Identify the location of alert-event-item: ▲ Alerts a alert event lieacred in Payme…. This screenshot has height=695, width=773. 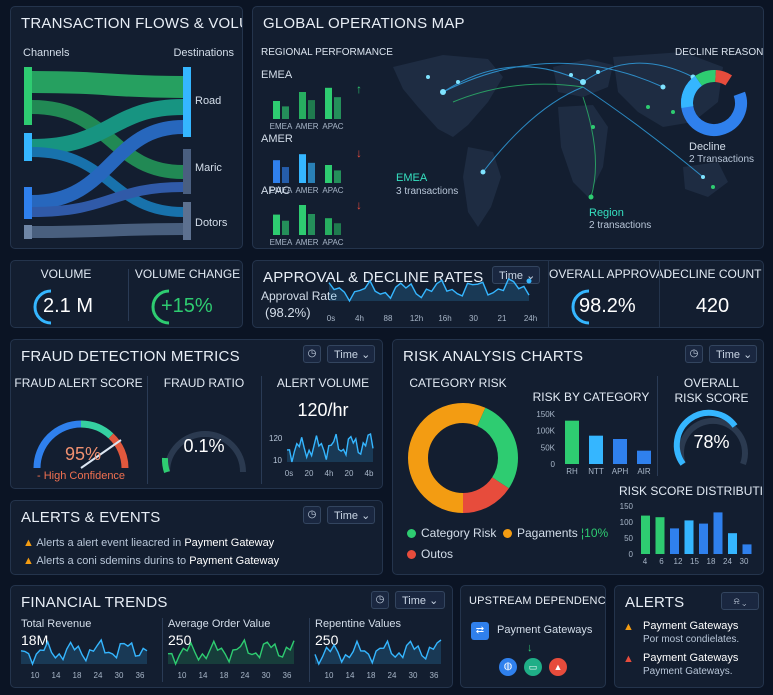
(148, 543).